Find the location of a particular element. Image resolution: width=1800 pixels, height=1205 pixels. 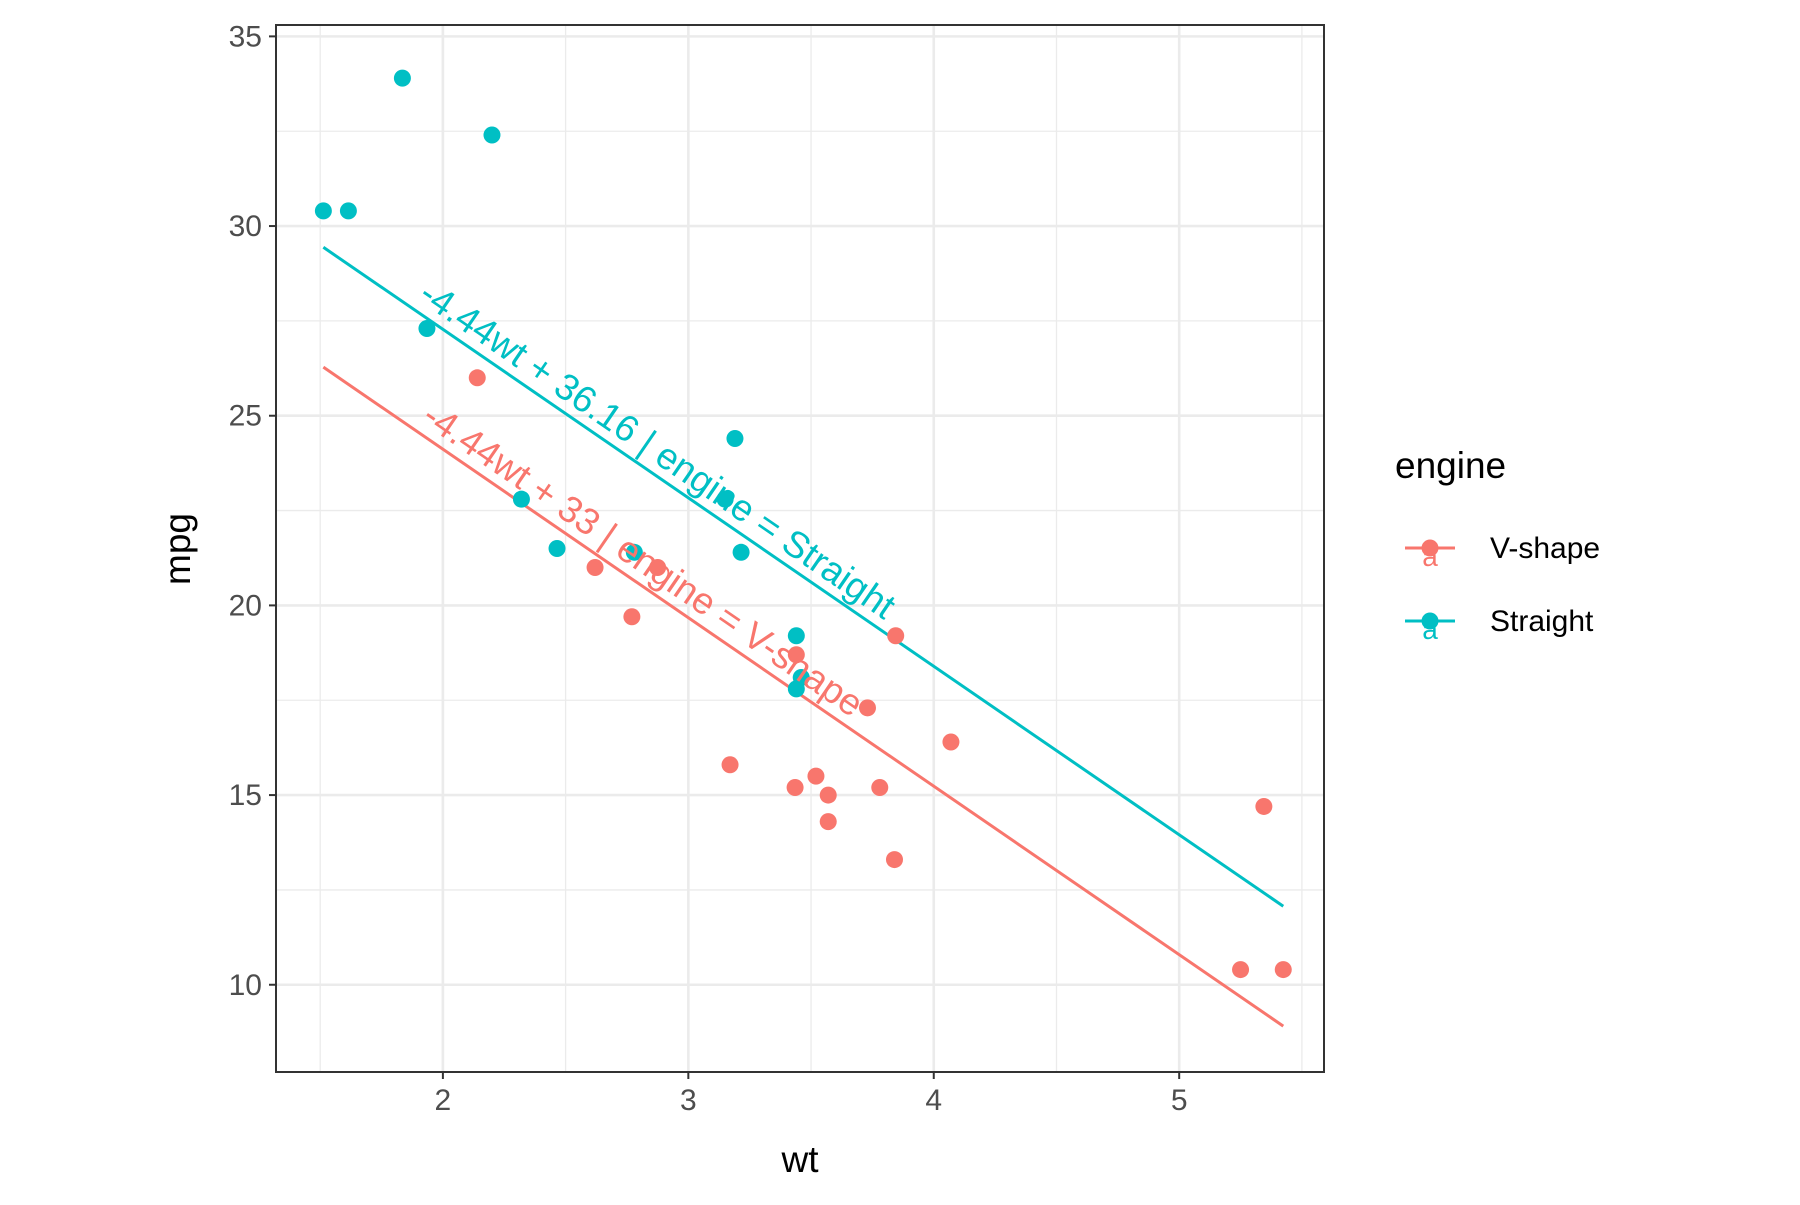

legend-label: Straight is located at coordinates (1542, 621).